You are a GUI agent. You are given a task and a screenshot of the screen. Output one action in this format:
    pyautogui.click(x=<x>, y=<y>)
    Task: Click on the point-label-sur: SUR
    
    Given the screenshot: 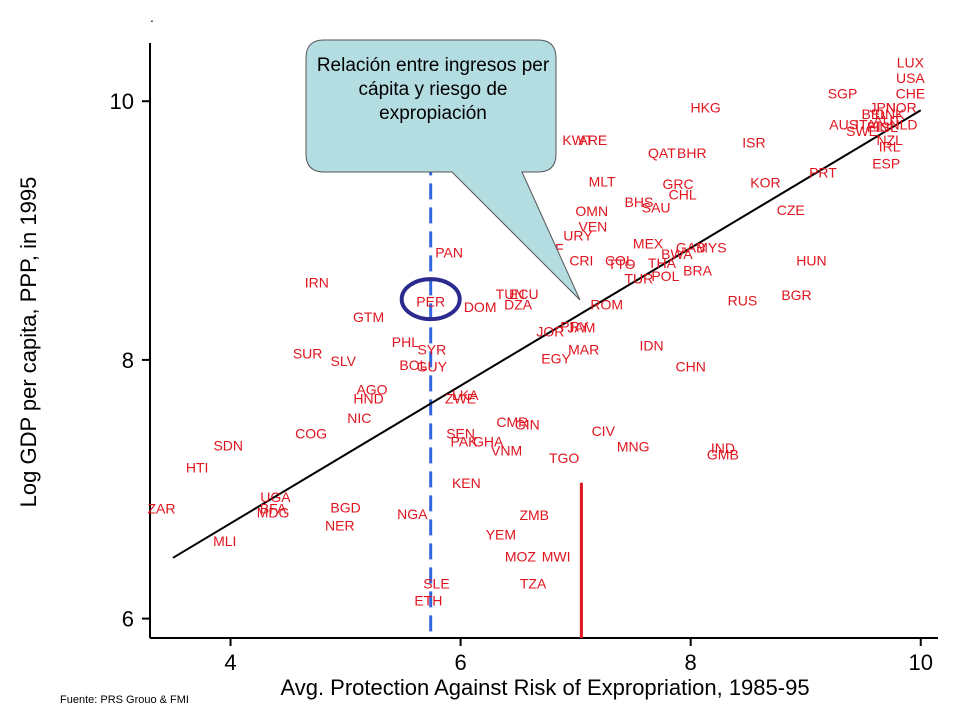 What is the action you would take?
    pyautogui.click(x=308, y=353)
    